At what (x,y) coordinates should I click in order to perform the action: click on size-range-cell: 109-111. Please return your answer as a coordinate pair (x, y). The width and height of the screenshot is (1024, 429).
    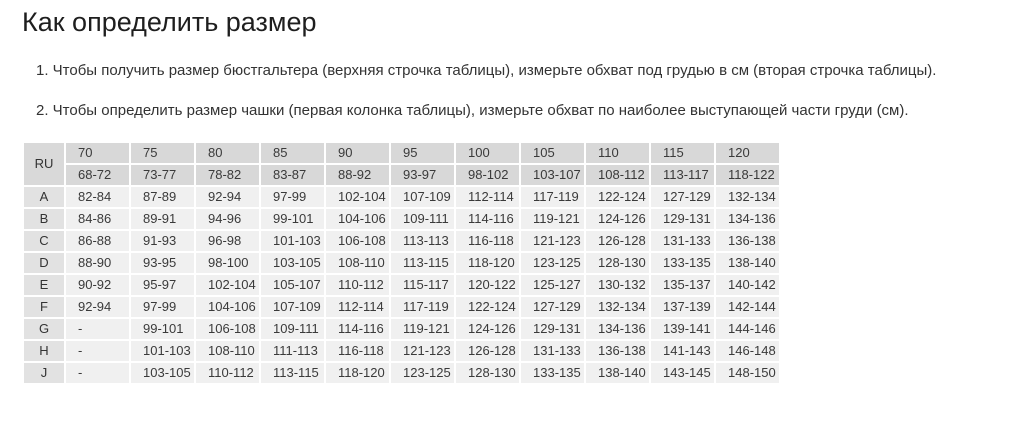
    Looking at the image, I should click on (292, 328).